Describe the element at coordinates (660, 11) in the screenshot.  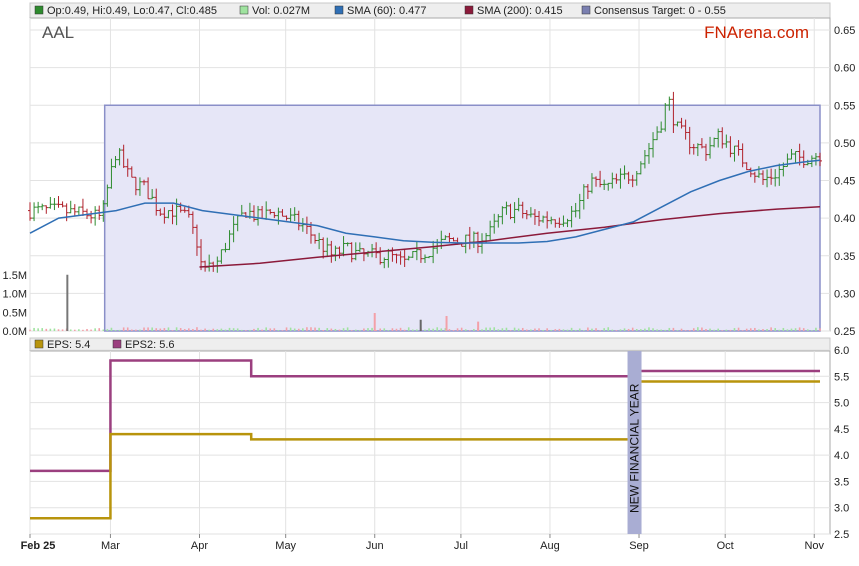
I see `legend-entry: Consensus Target: 0 - 0.55` at that location.